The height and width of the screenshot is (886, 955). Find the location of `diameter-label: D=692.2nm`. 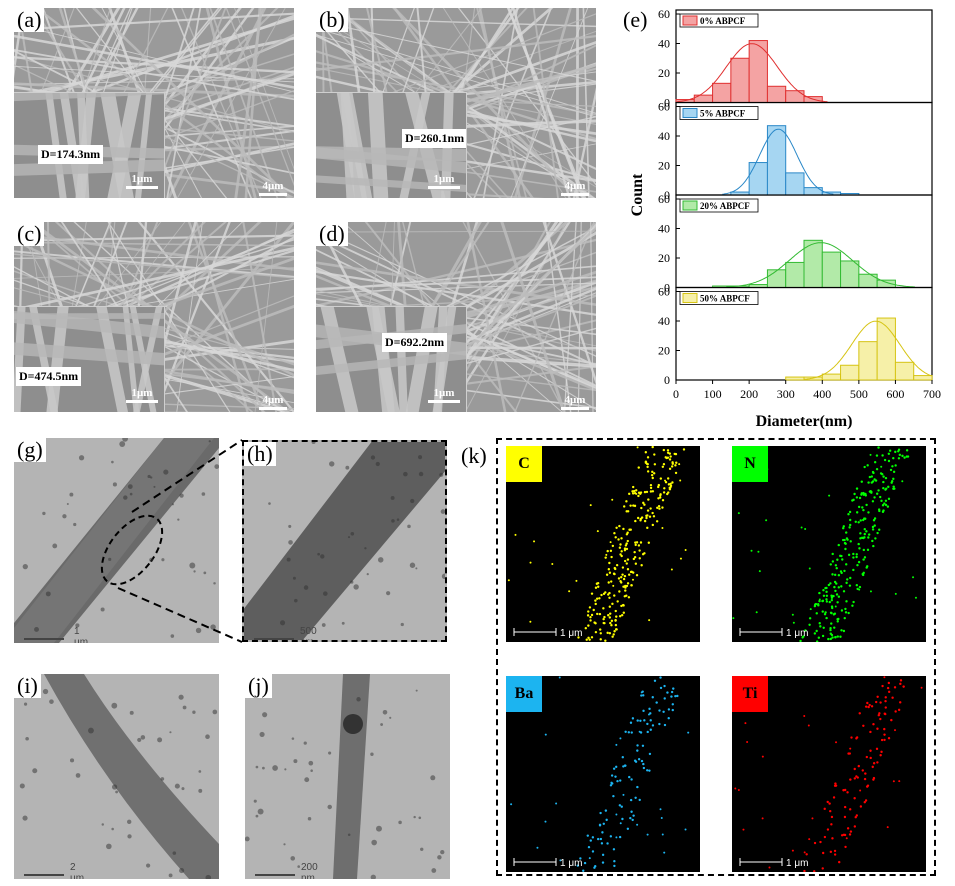

diameter-label: D=692.2nm is located at coordinates (415, 342).